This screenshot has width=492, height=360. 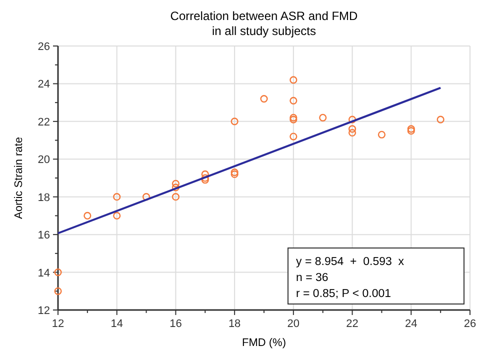 I want to click on x-tick-label: 26, so click(x=470, y=324).